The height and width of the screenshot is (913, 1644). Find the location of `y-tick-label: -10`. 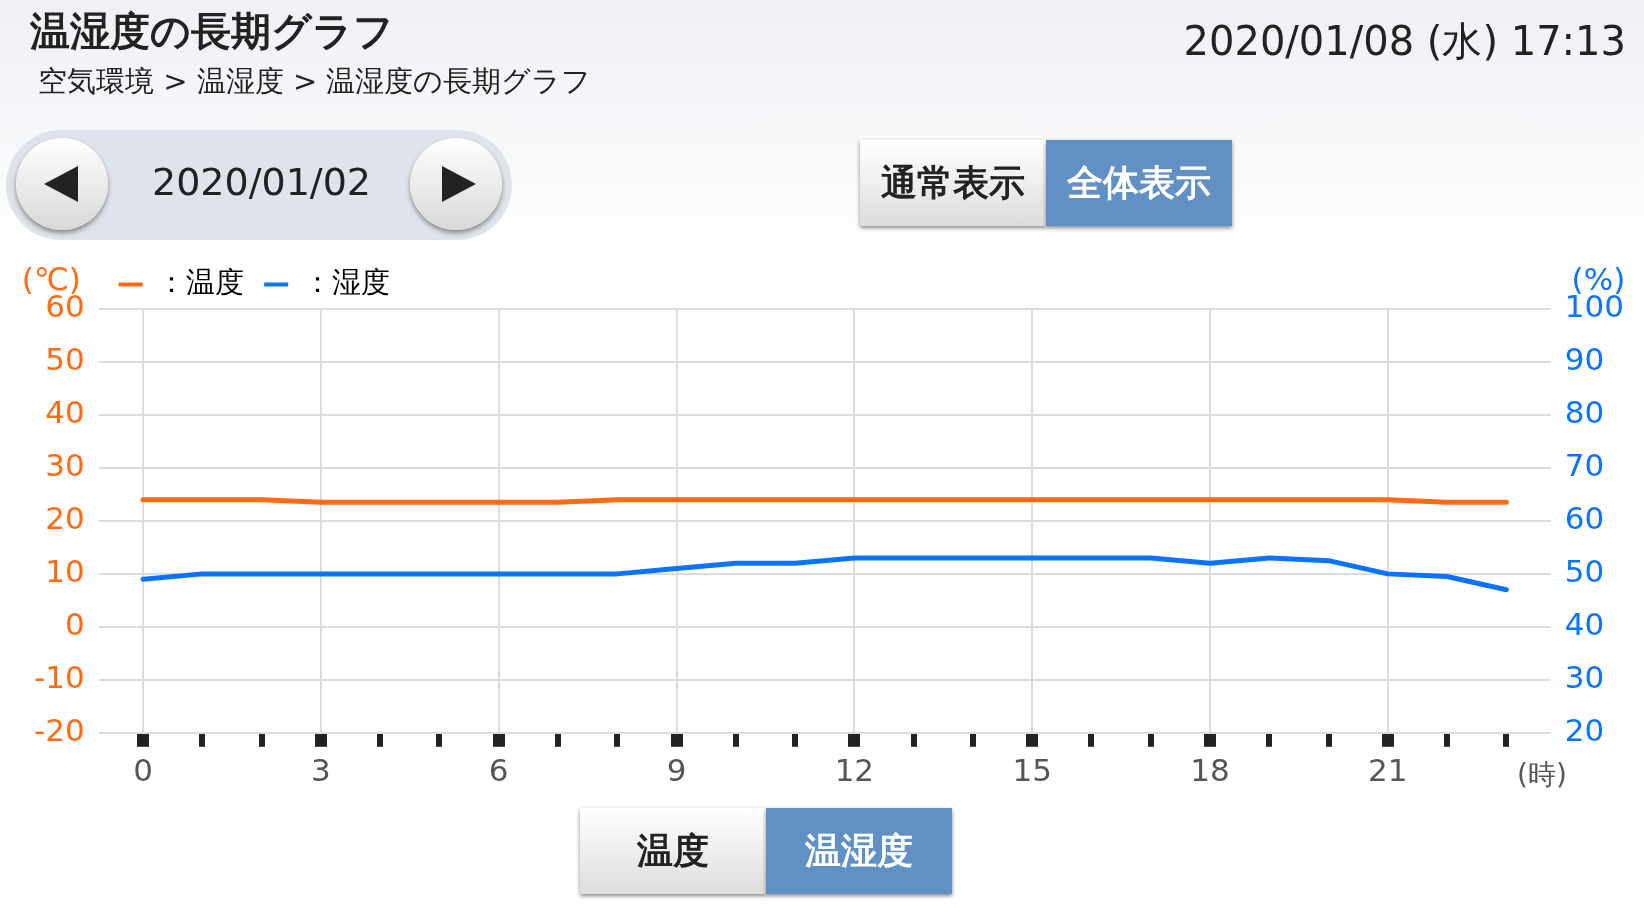

y-tick-label: -10 is located at coordinates (59, 676).